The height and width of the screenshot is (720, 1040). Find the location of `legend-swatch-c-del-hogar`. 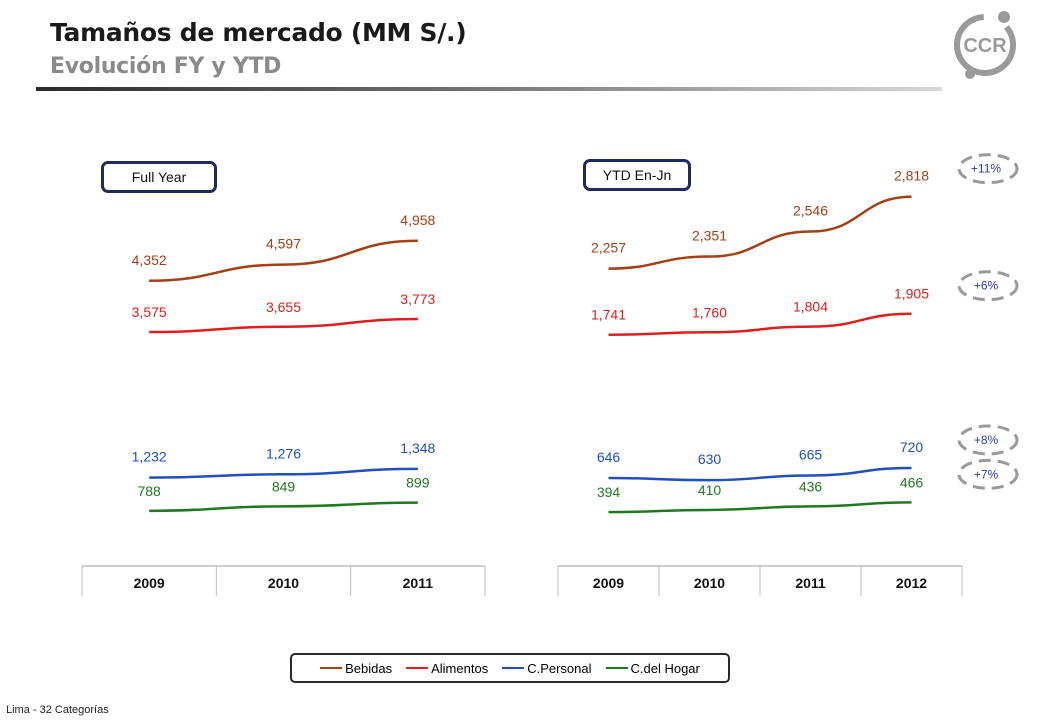

legend-swatch-c-del-hogar is located at coordinates (616, 668).